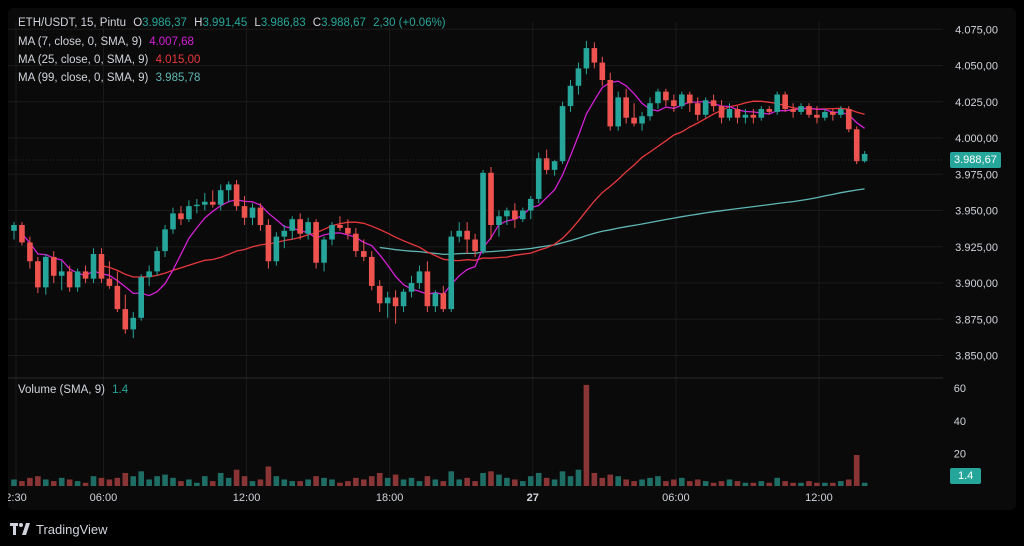  What do you see at coordinates (72, 529) in the screenshot?
I see `brand-label: TradingView` at bounding box center [72, 529].